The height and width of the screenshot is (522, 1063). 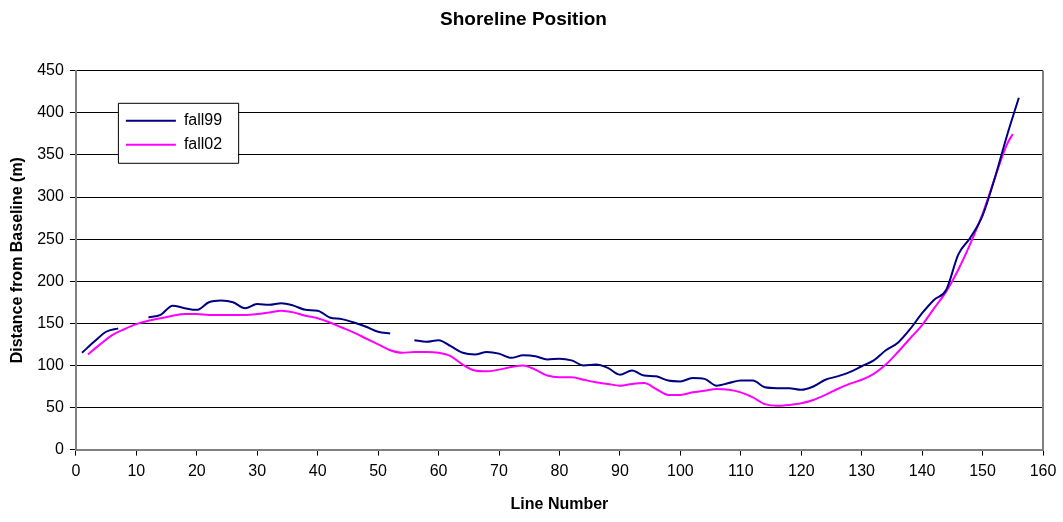 I want to click on y-tick-label: 0, so click(x=59, y=449).